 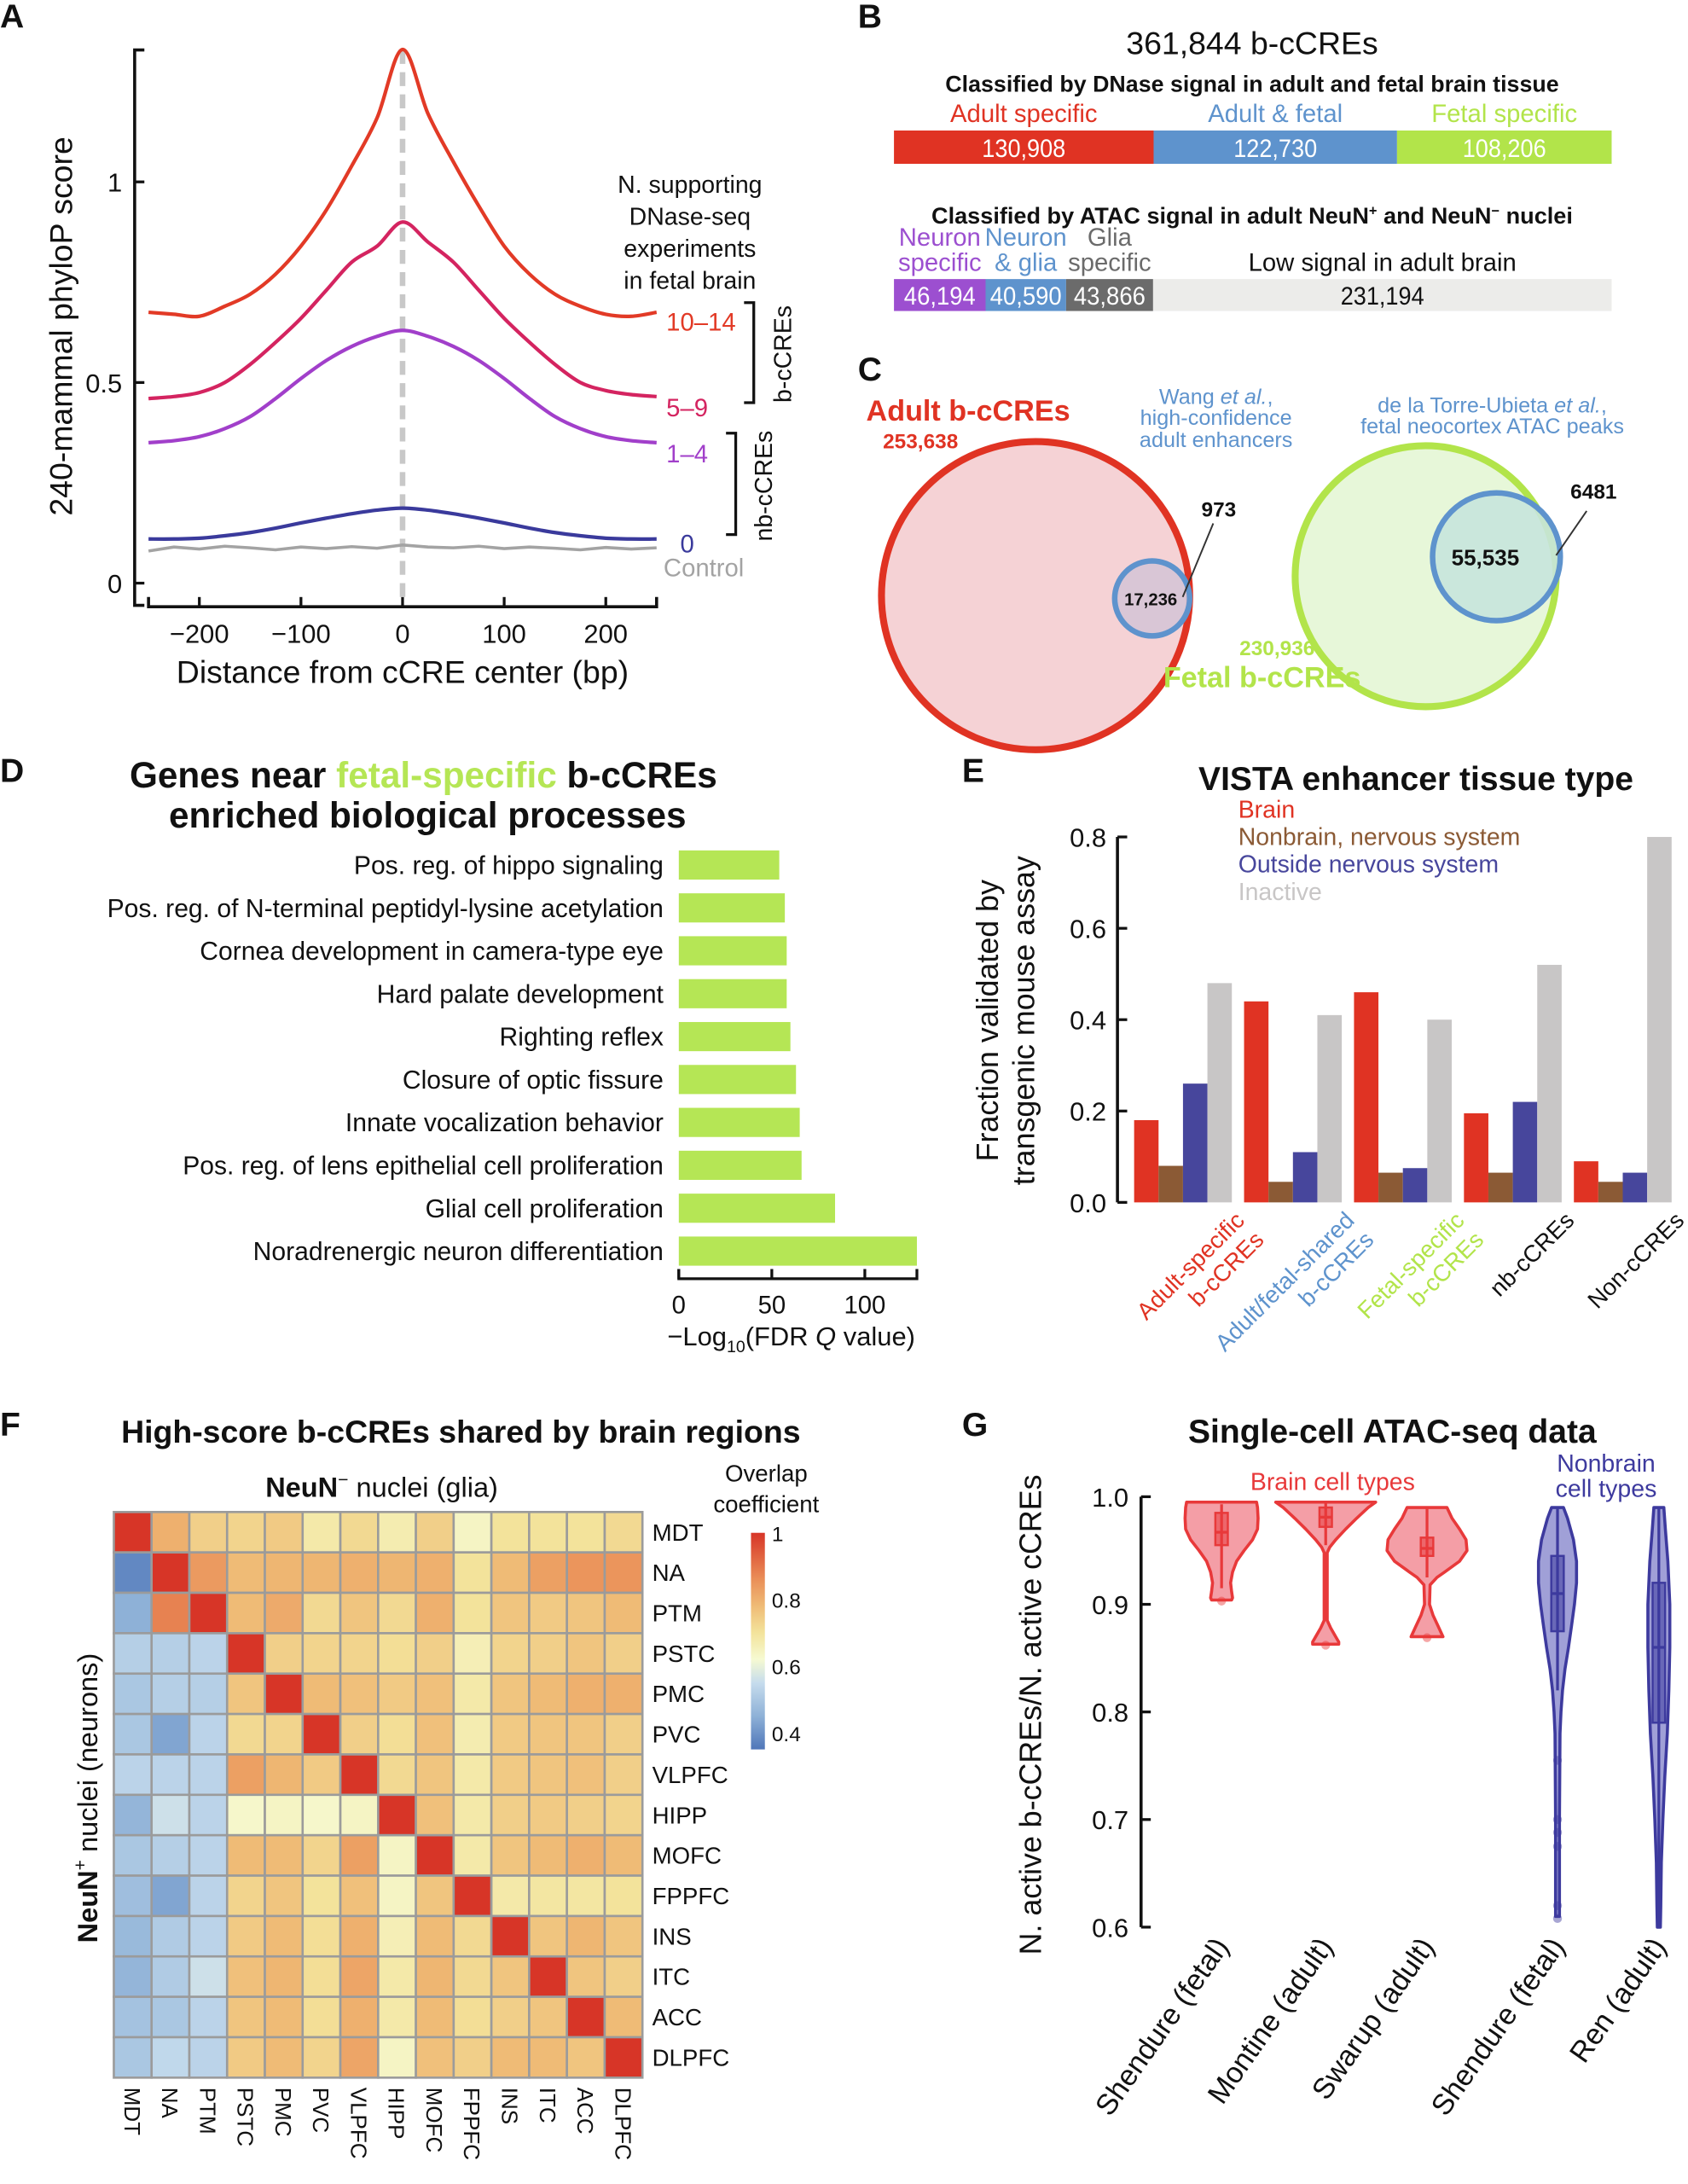 What do you see at coordinates (1635, 1260) in the screenshot?
I see `e-category-label: Non-cCREs` at bounding box center [1635, 1260].